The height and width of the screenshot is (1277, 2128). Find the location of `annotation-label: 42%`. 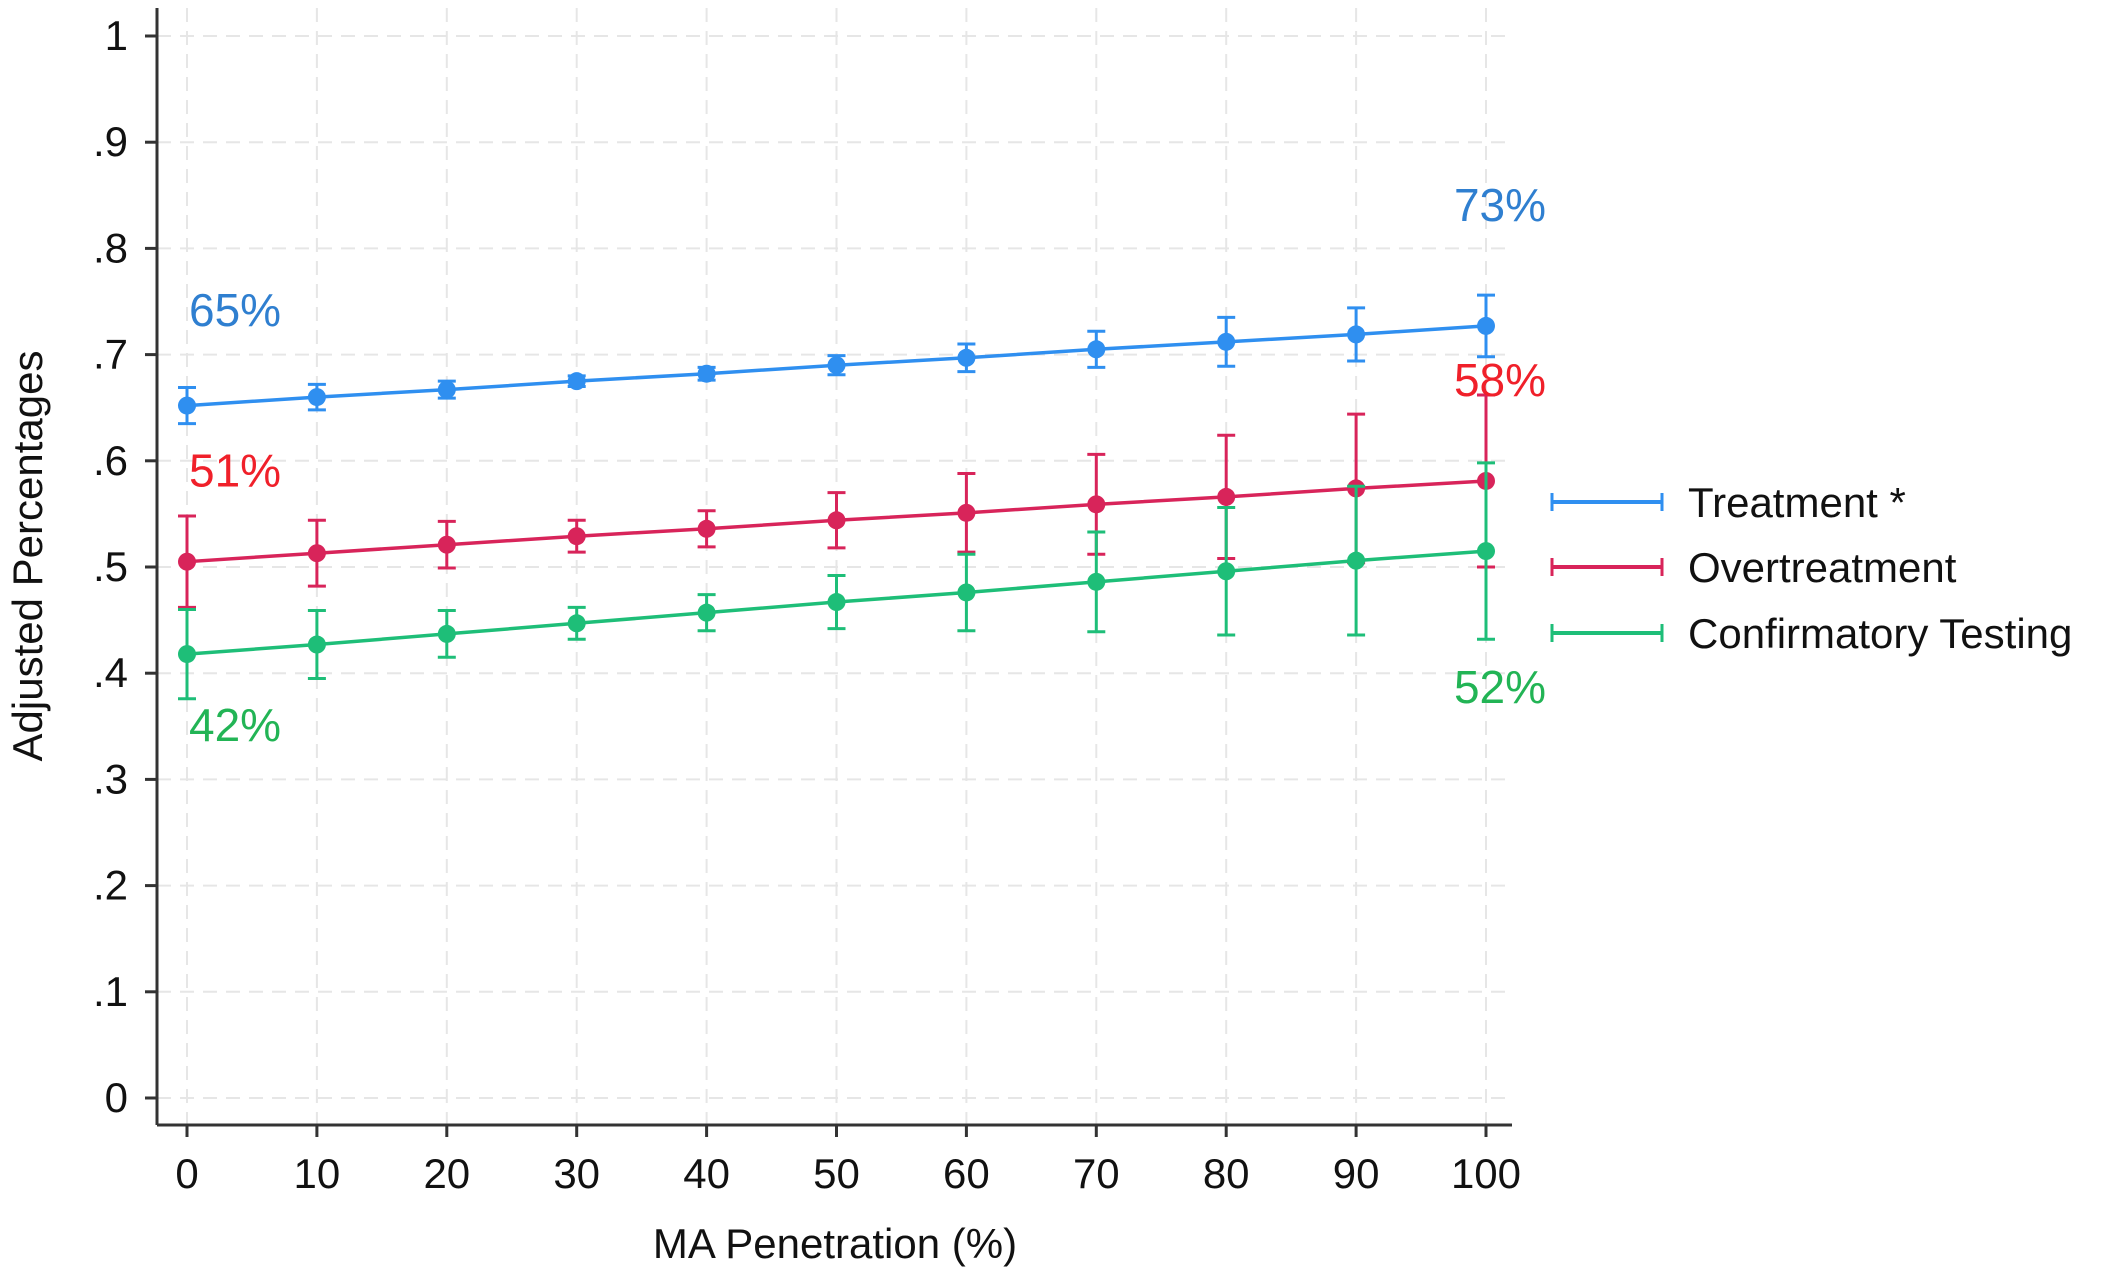

annotation-label: 42% is located at coordinates (235, 725).